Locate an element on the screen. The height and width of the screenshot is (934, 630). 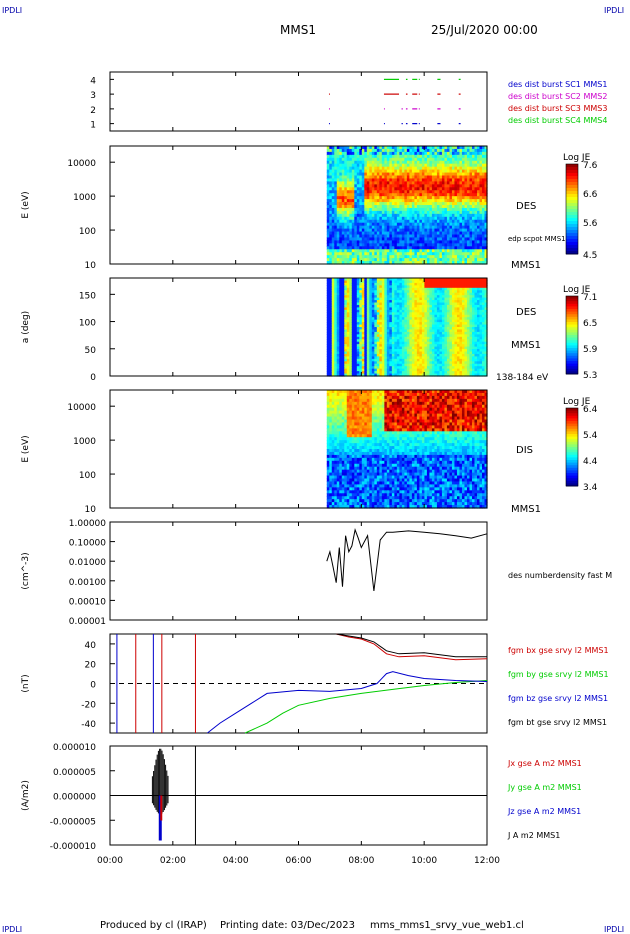
y-axis-label: (A/m2) is located at coordinates (26, 795).